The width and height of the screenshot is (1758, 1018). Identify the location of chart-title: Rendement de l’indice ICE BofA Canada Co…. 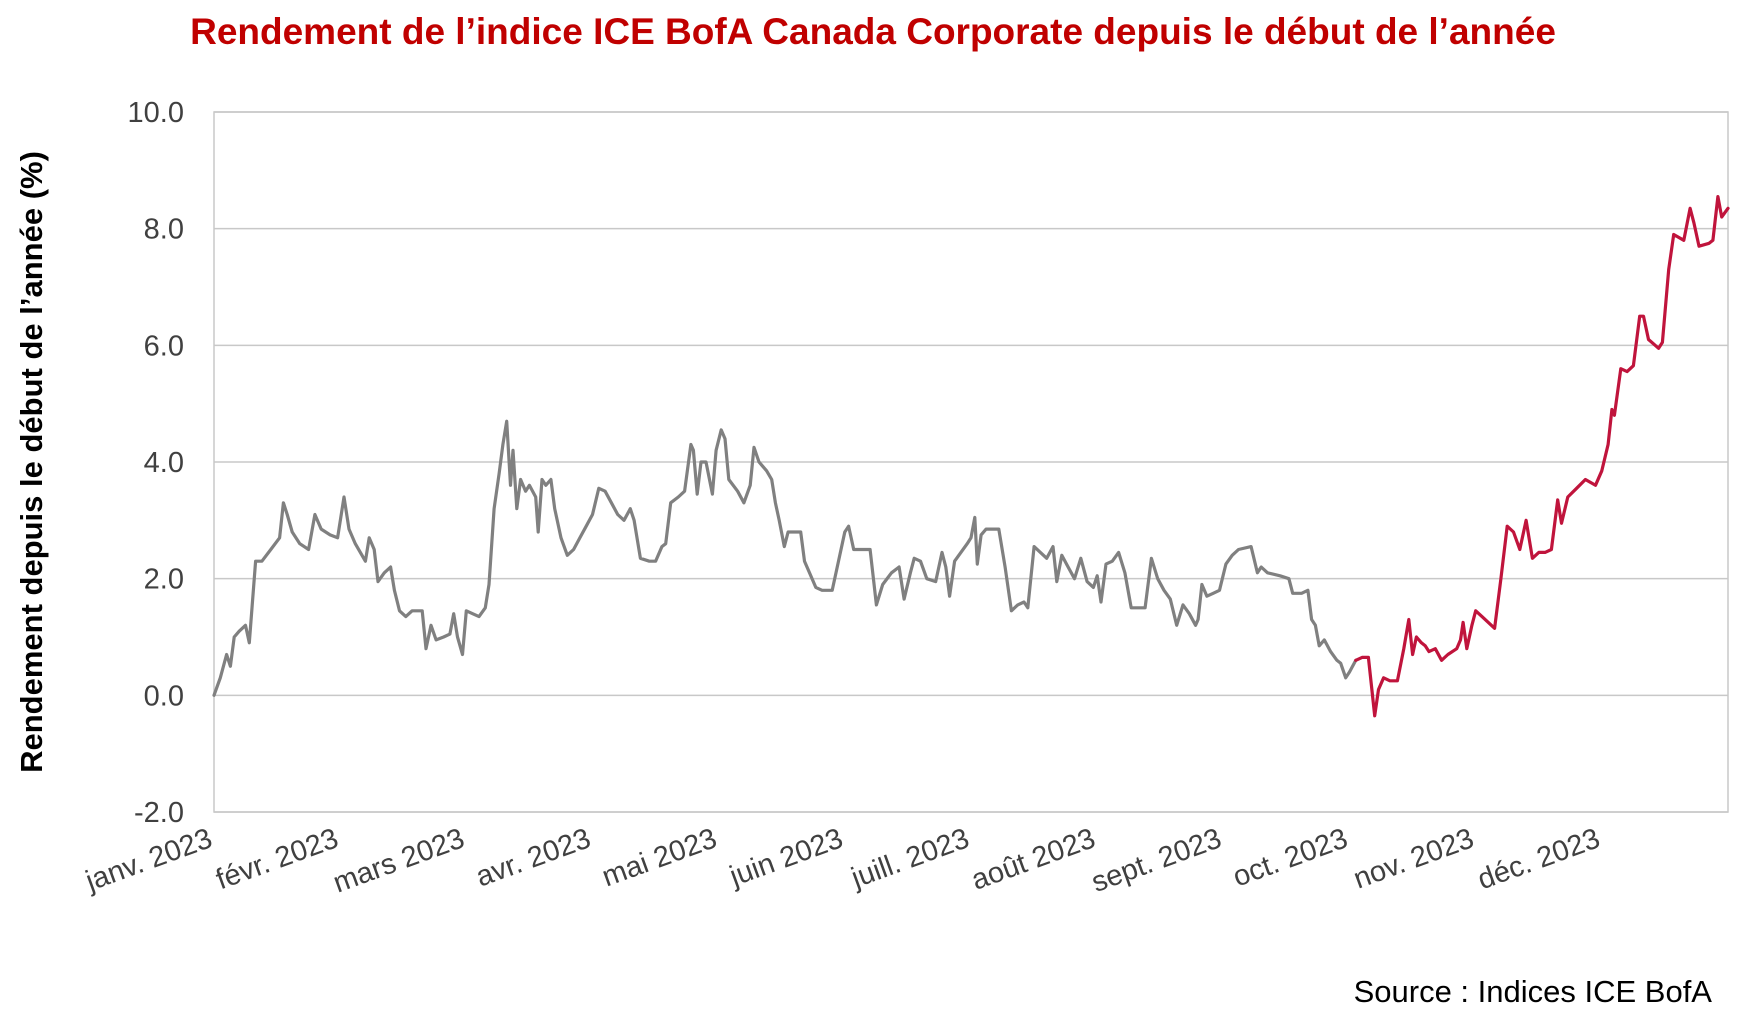
(873, 31).